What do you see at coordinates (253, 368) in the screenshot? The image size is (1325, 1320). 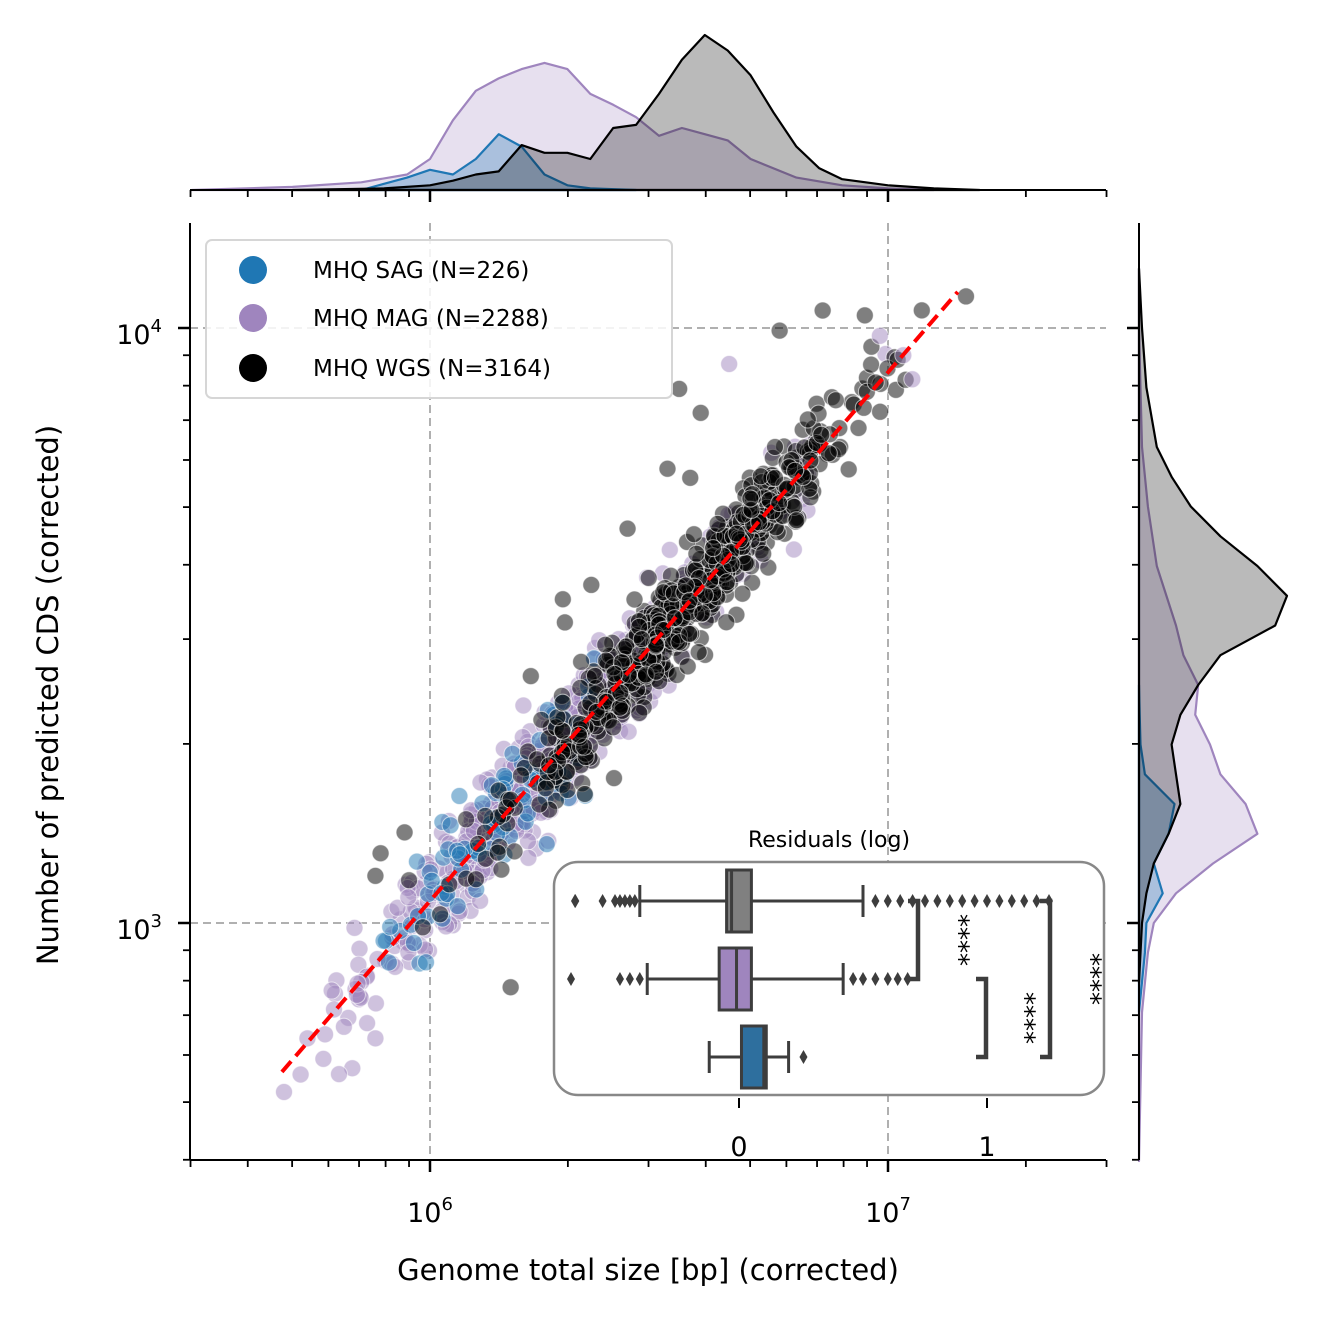 I see `legend-marker-wgs` at bounding box center [253, 368].